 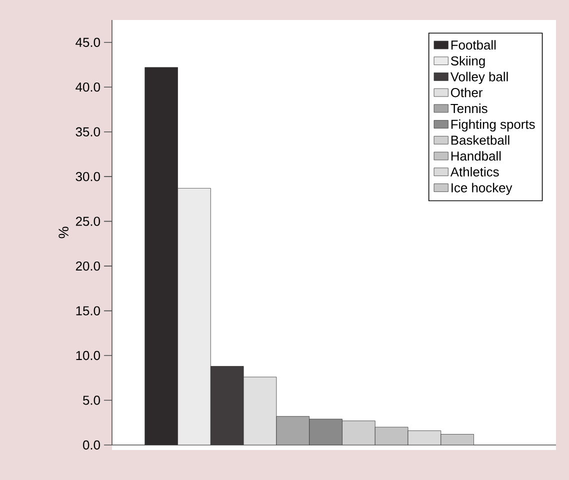 I want to click on legend-label: Basketball, so click(x=480, y=140).